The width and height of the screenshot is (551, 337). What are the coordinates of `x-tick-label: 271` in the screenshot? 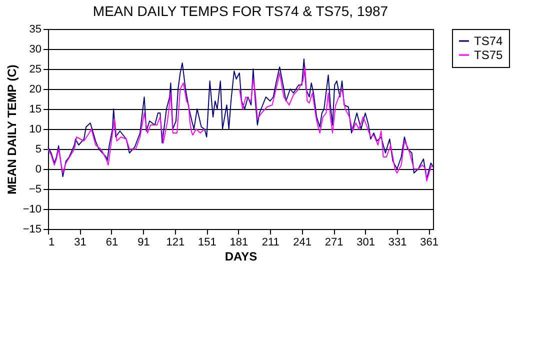 It's located at (334, 242).